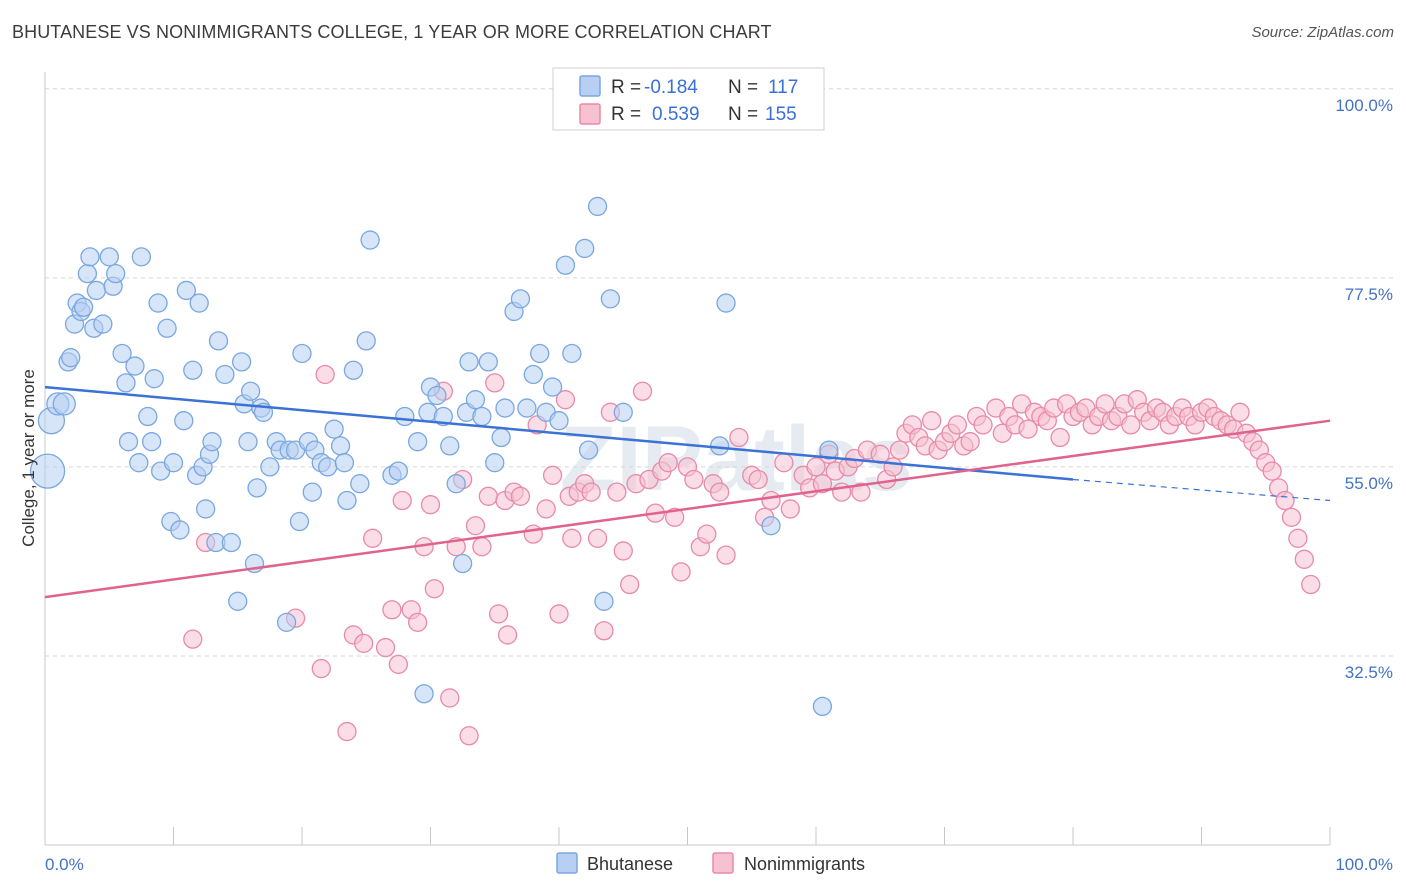 The image size is (1406, 892). I want to click on legend-swatch-blue, so click(590, 86).